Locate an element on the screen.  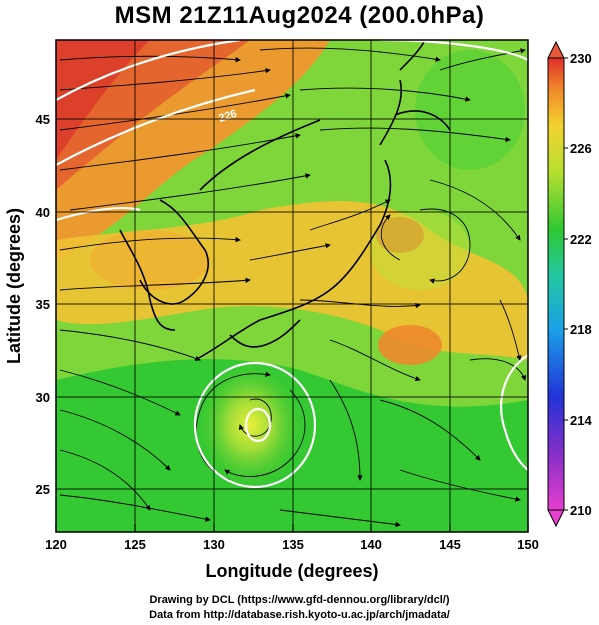
x-tick-label: 130 is located at coordinates (214, 544).